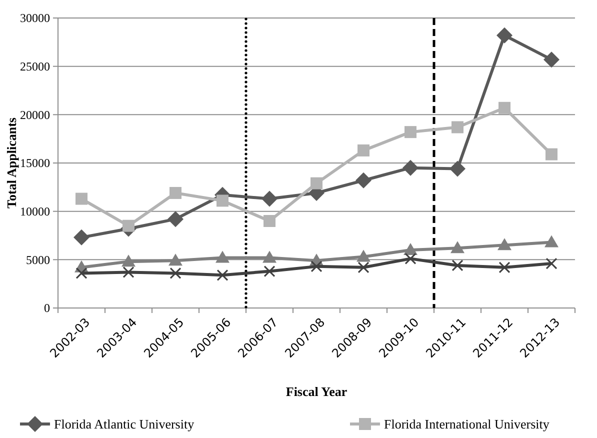 The width and height of the screenshot is (597, 438). I want to click on y-tick-label: 20000, so click(35, 115).